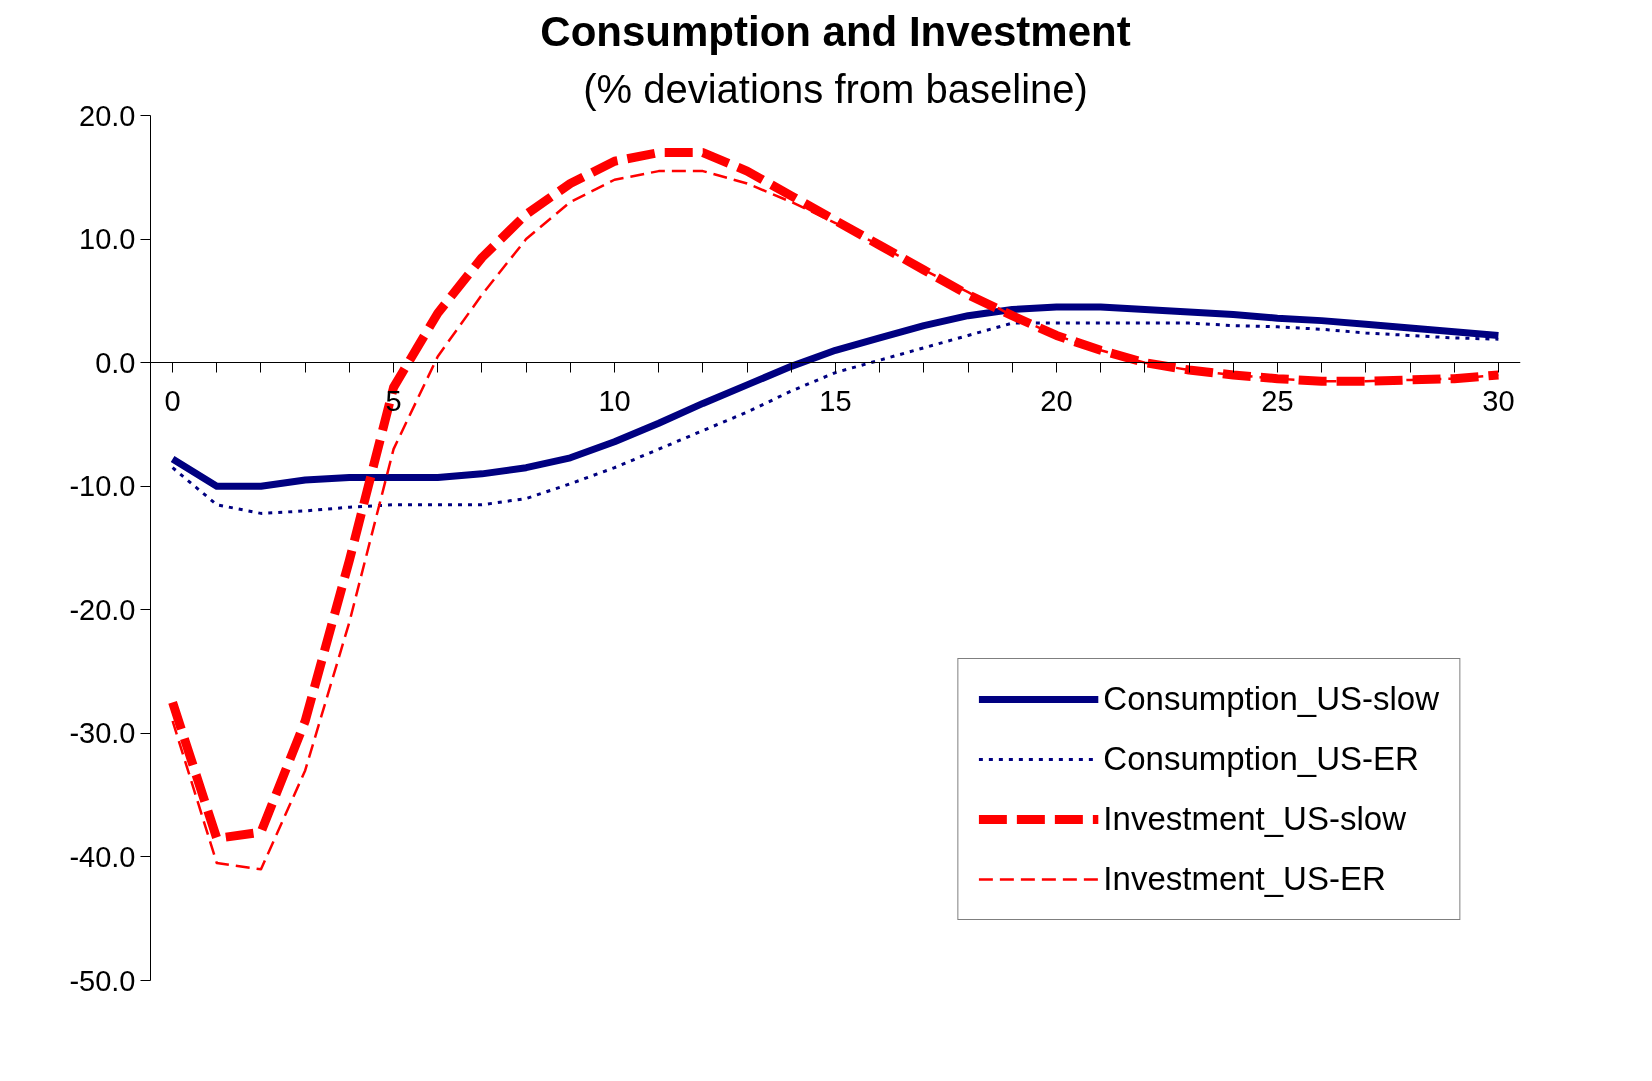 The width and height of the screenshot is (1652, 1081). I want to click on chart-title: Consumption and Investment, so click(835, 31).